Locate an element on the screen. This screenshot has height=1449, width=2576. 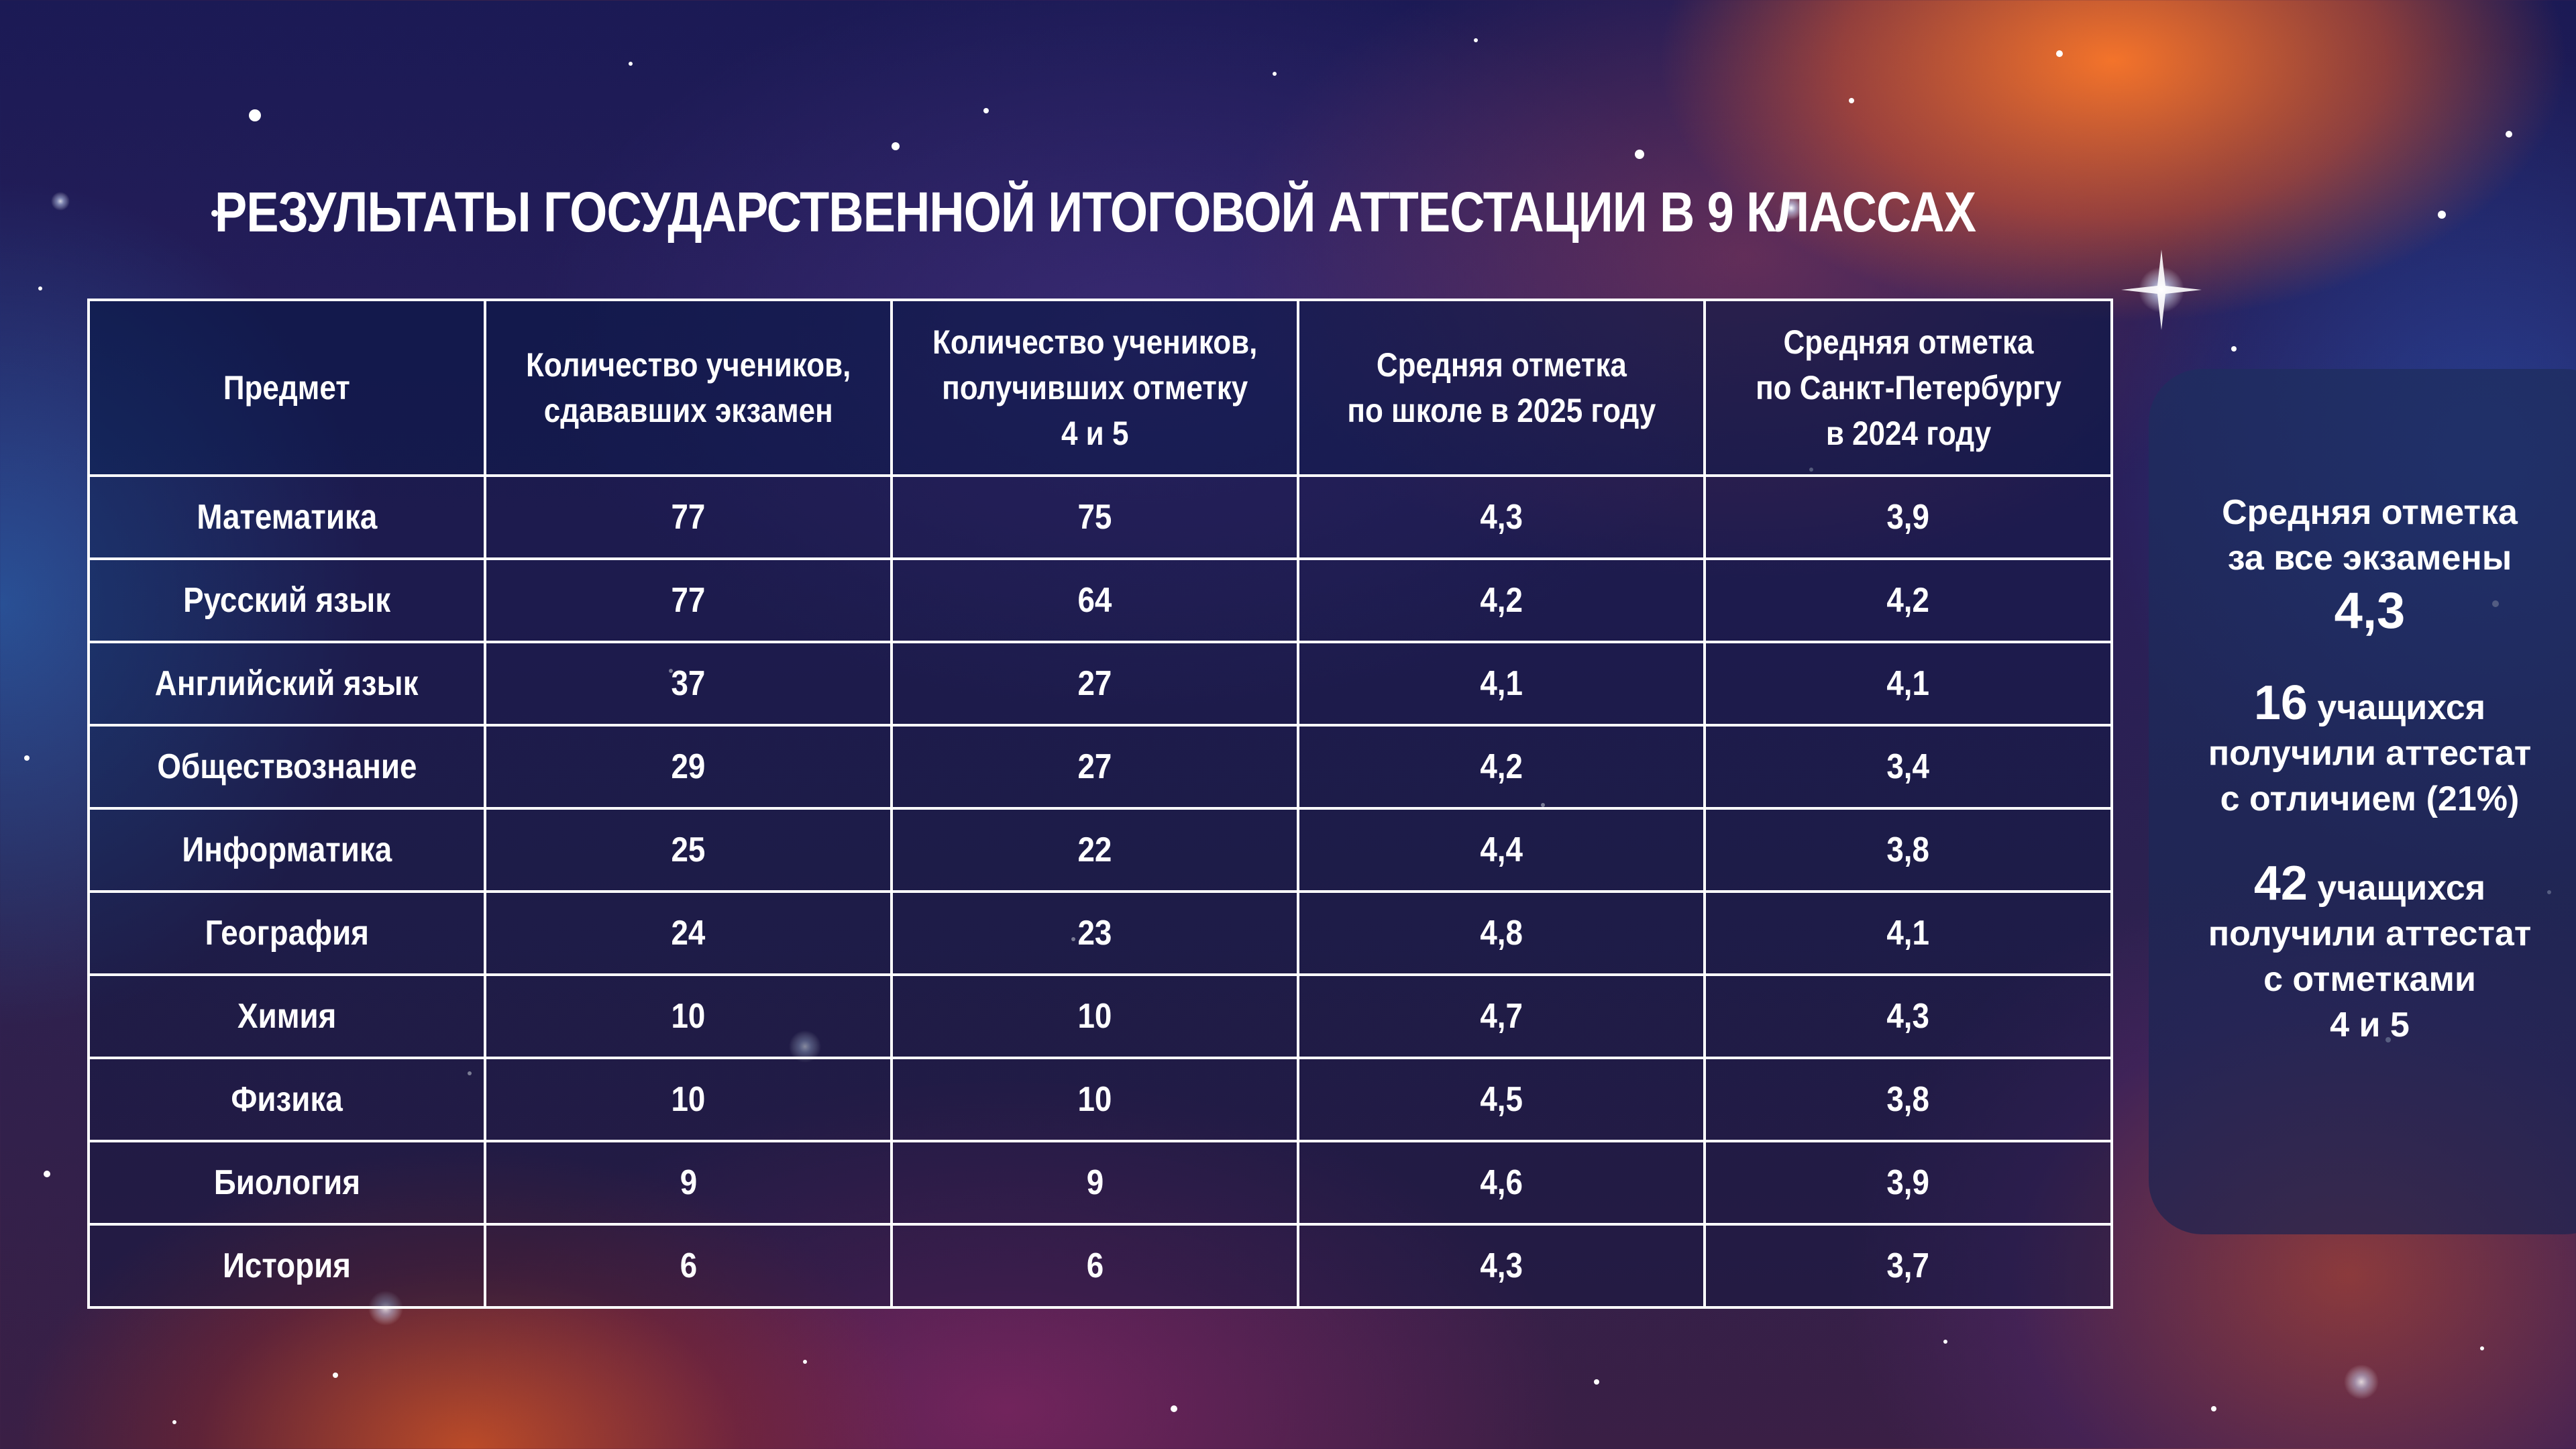
table-row: Информатика 25 22 4,4 3,8 is located at coordinates (1100, 850).